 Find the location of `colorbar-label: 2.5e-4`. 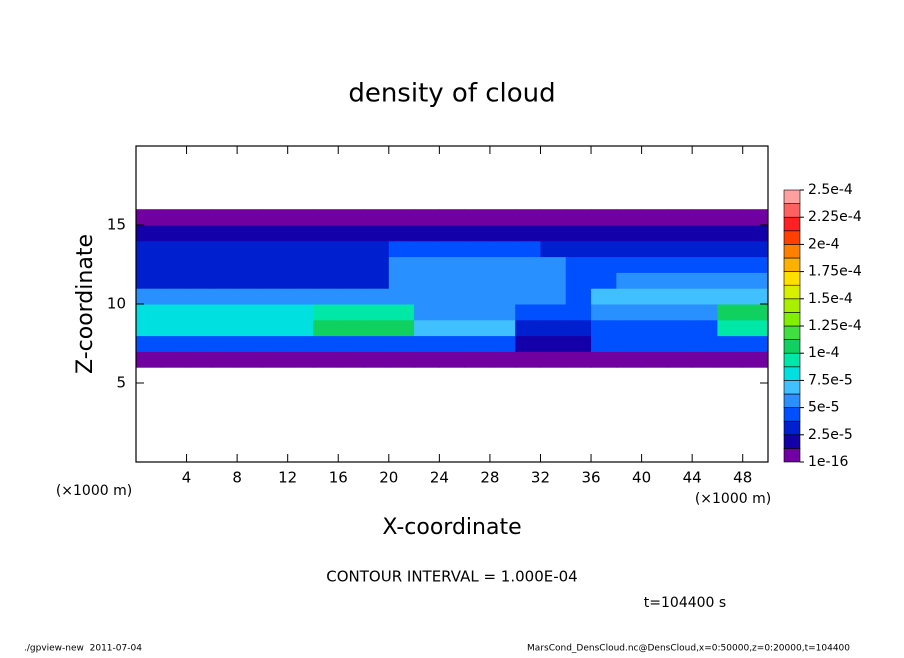

colorbar-label: 2.5e-4 is located at coordinates (830, 190).